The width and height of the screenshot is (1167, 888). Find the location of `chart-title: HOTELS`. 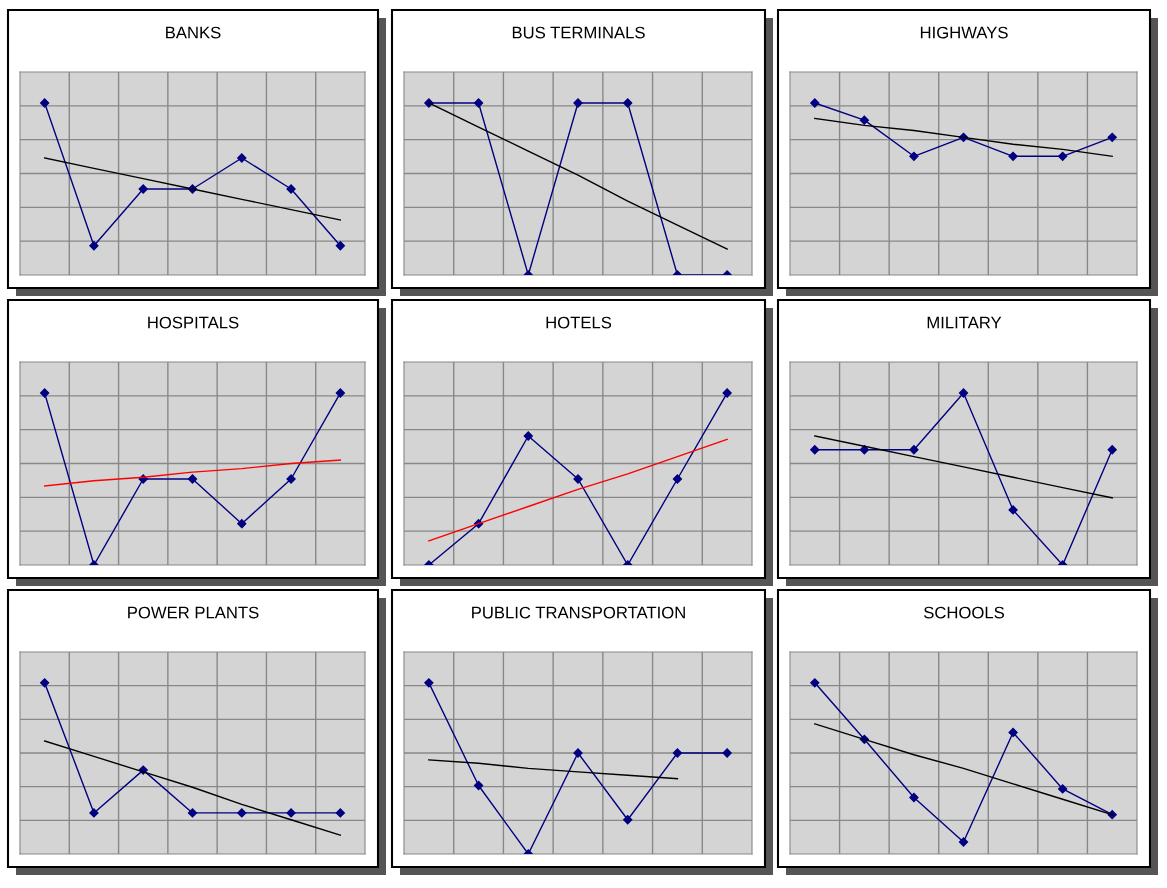

chart-title: HOTELS is located at coordinates (579, 322).